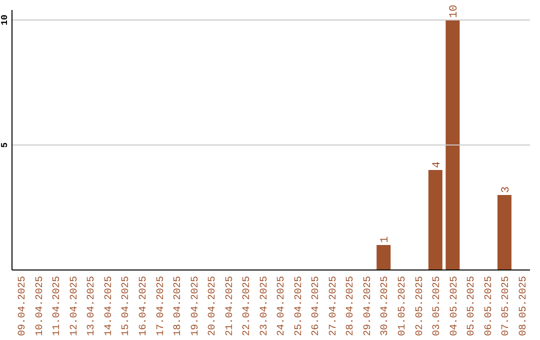 The image size is (540, 340). What do you see at coordinates (524, 306) in the screenshot?
I see `x-tick-label: 08.05.2025` at bounding box center [524, 306].